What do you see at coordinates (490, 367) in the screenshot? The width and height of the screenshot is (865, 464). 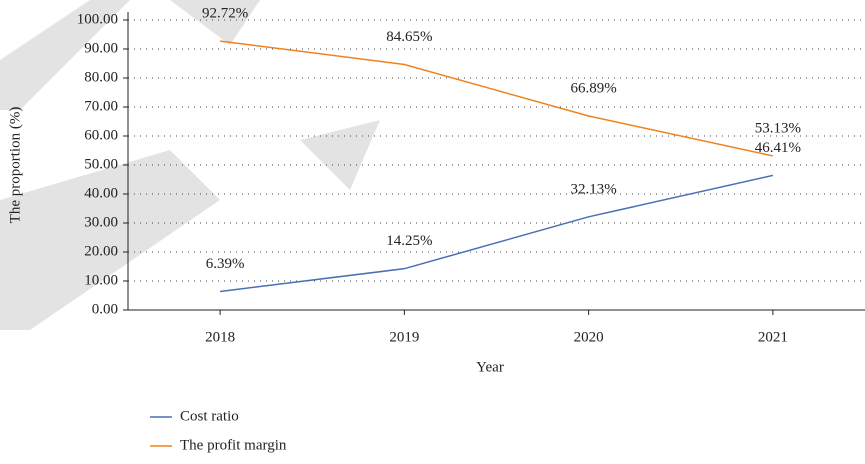 I see `x-axis-label: Year` at bounding box center [490, 367].